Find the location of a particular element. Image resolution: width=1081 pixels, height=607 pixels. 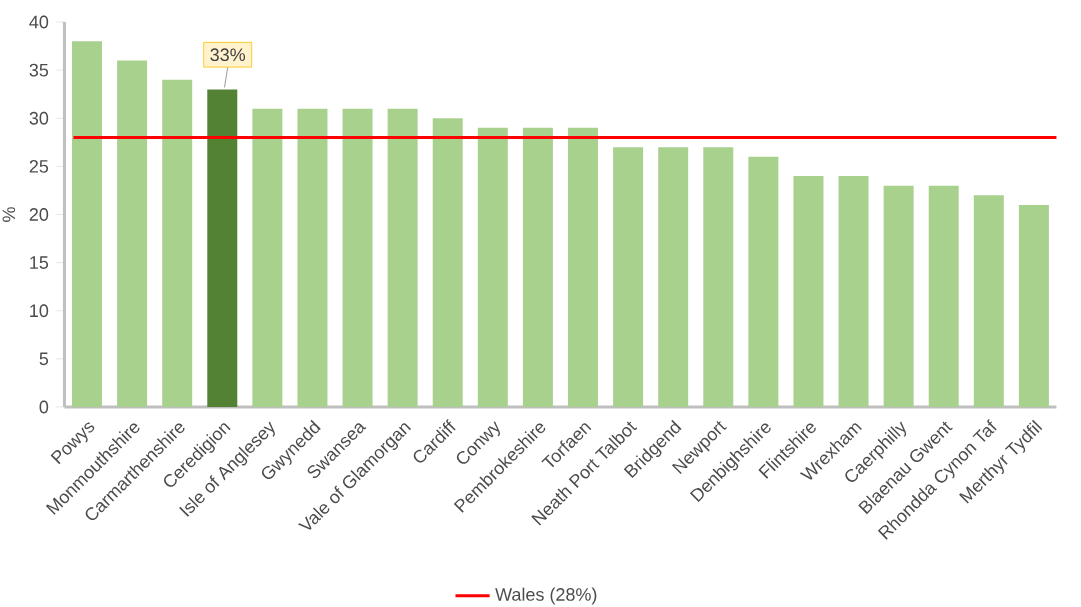

y-tick-label: 5 is located at coordinates (44, 359).